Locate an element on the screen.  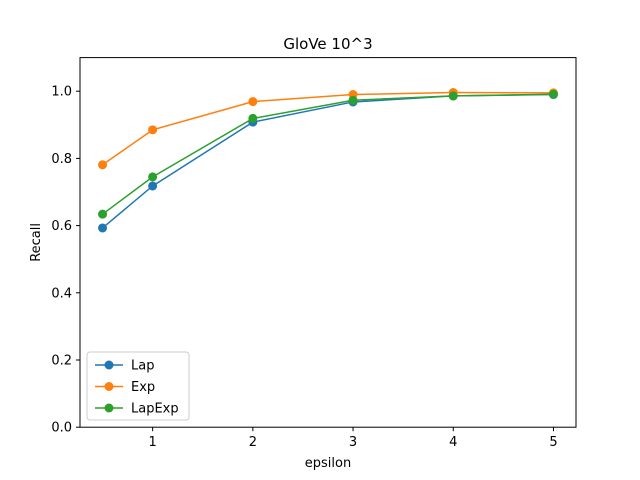
x-tick-label: 2 is located at coordinates (253, 442).